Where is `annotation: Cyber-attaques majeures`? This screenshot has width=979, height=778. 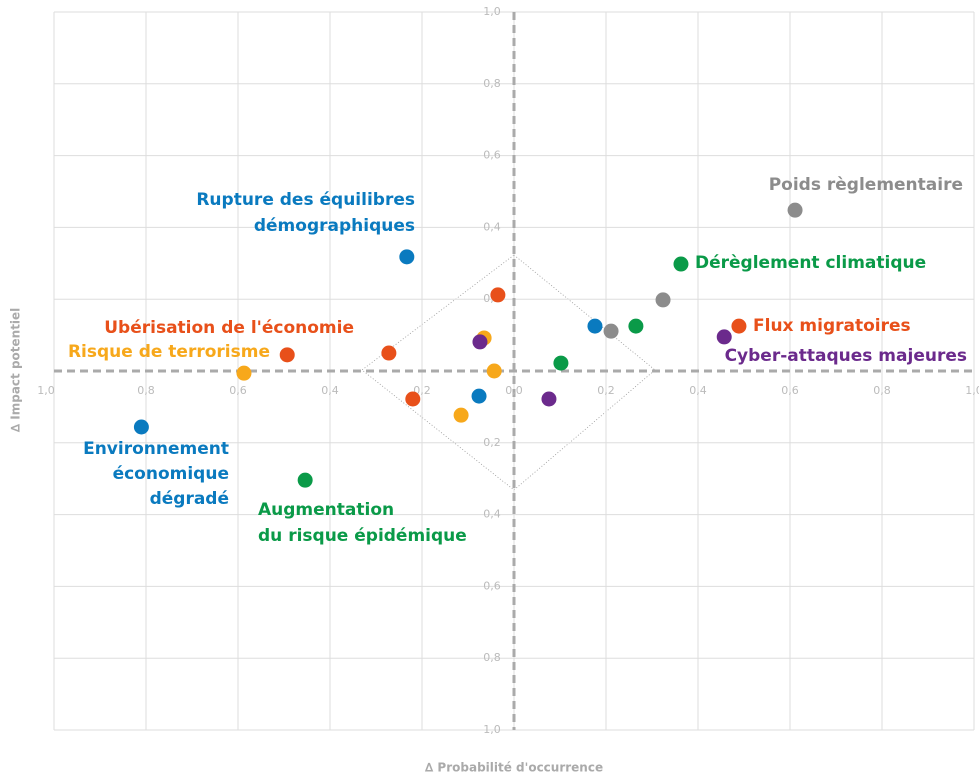
annotation: Cyber-attaques majeures is located at coordinates (846, 356).